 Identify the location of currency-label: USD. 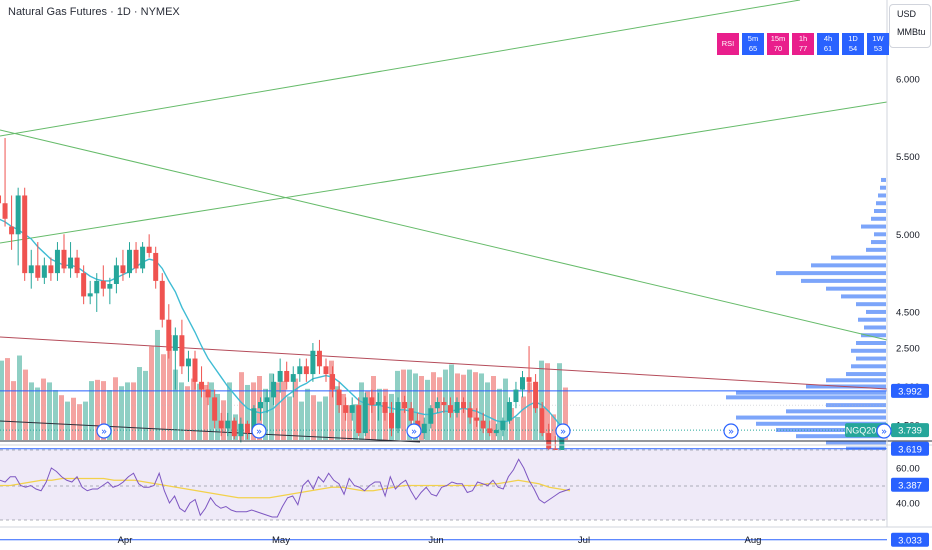
(907, 14).